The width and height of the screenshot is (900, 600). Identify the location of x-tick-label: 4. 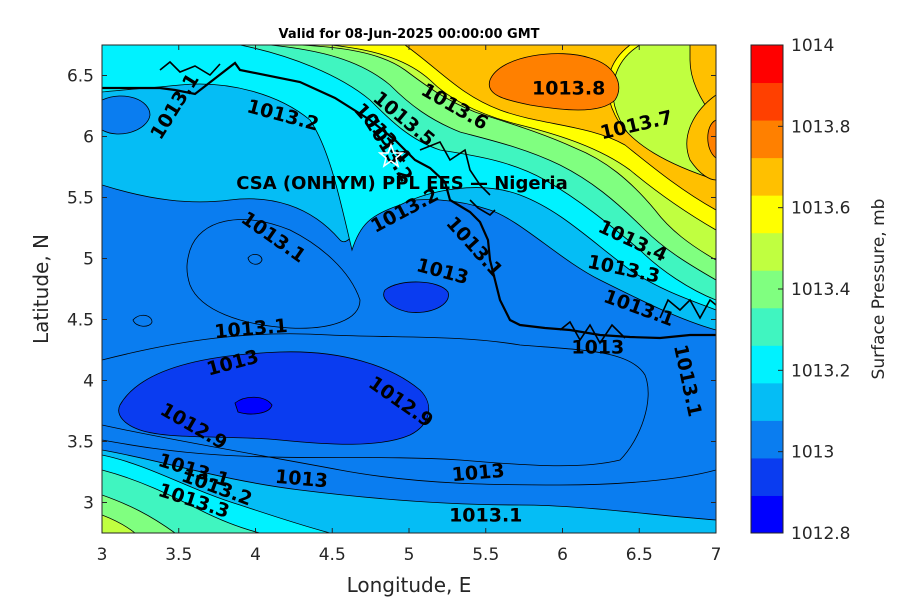
(255, 555).